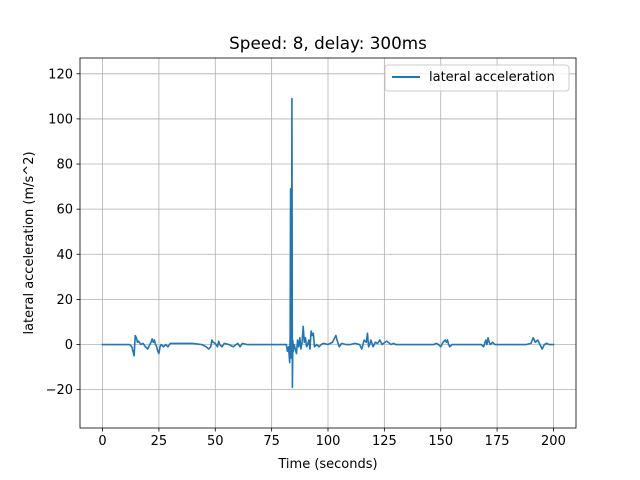 The width and height of the screenshot is (640, 480). I want to click on y-tick-label: 40, so click(64, 255).